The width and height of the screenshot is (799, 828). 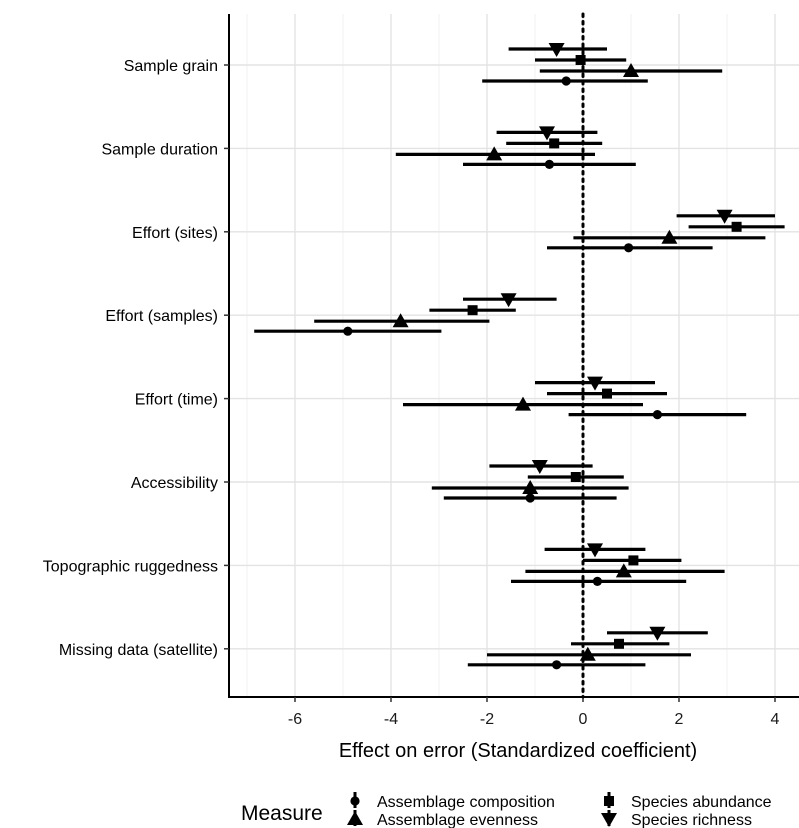 What do you see at coordinates (679, 719) in the screenshot?
I see `x-tick-label: 2` at bounding box center [679, 719].